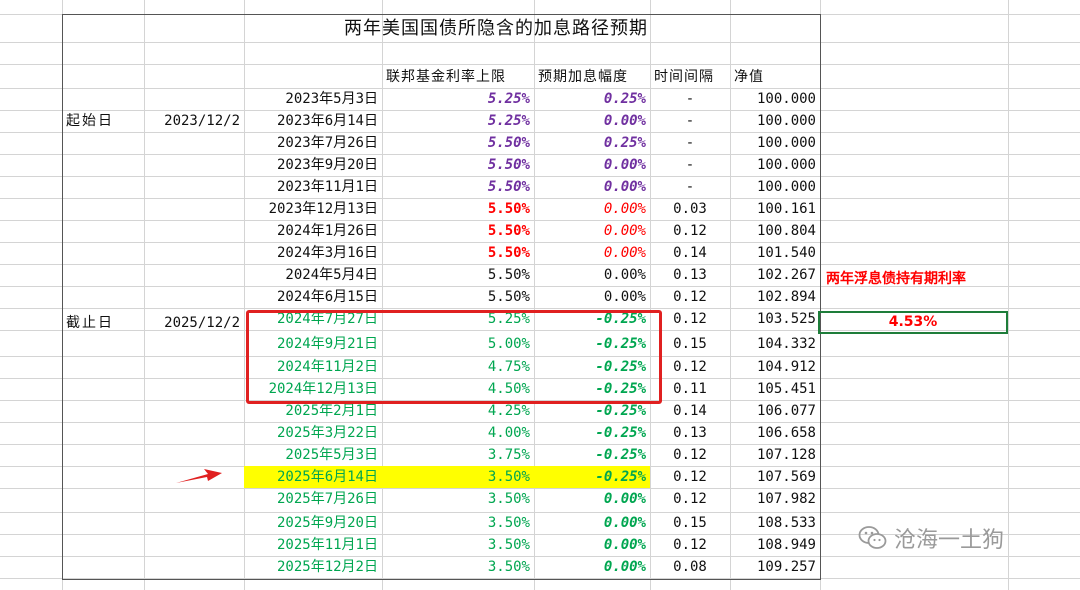 The image size is (1080, 590). Describe the element at coordinates (786, 499) in the screenshot. I see `cell-nav: 107.982` at that location.